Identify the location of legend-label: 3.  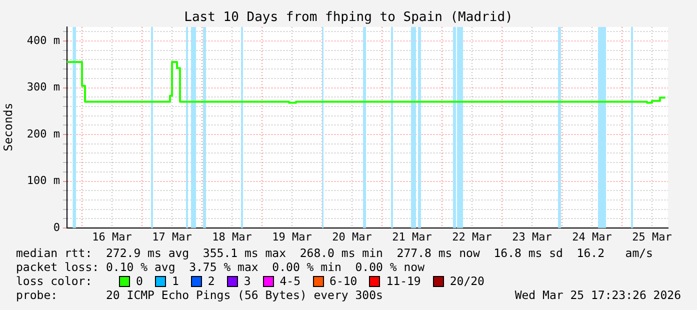
(247, 281).